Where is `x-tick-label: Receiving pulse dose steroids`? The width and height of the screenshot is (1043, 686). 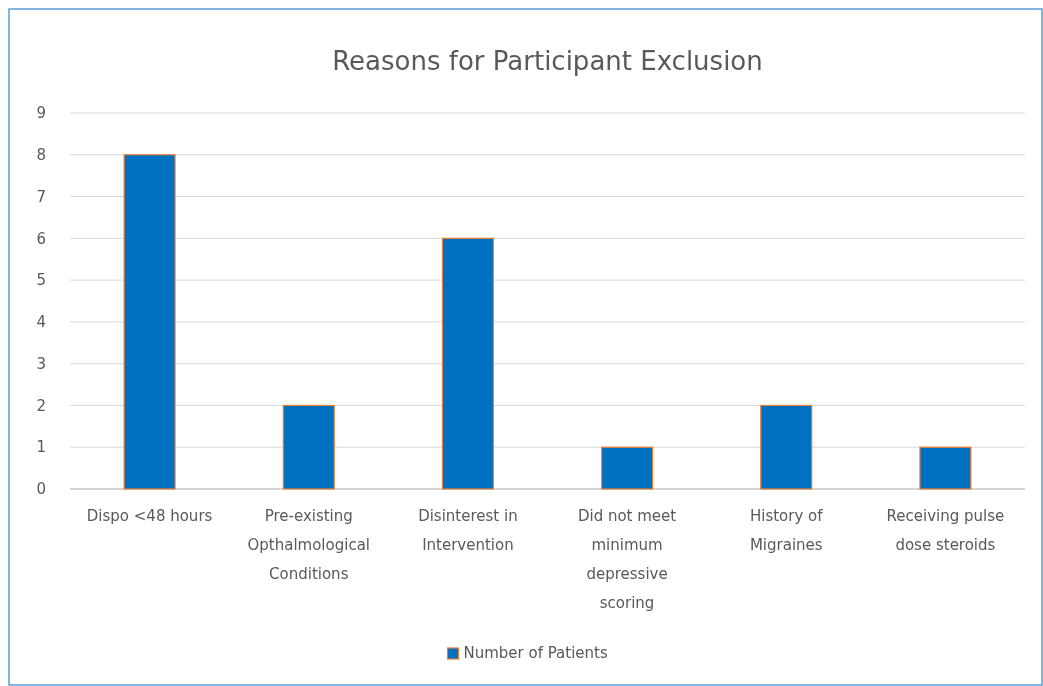
x-tick-label: Receiving pulse dose steroids is located at coordinates (945, 530).